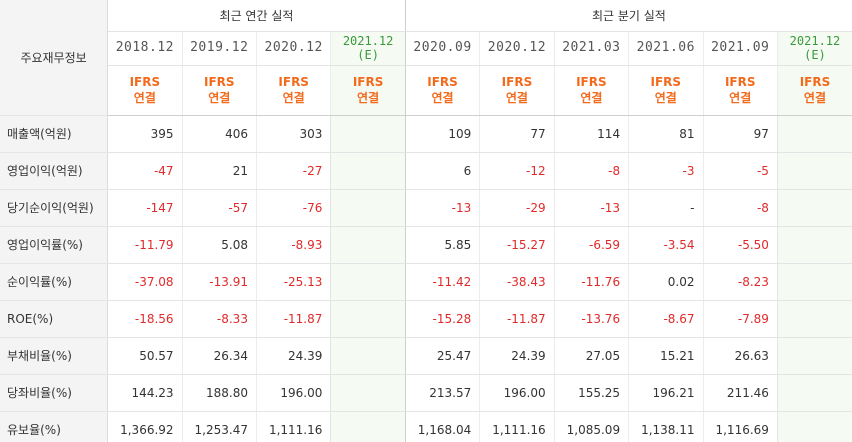 This screenshot has height=442, width=852. I want to click on table-cell: -147, so click(145, 208).